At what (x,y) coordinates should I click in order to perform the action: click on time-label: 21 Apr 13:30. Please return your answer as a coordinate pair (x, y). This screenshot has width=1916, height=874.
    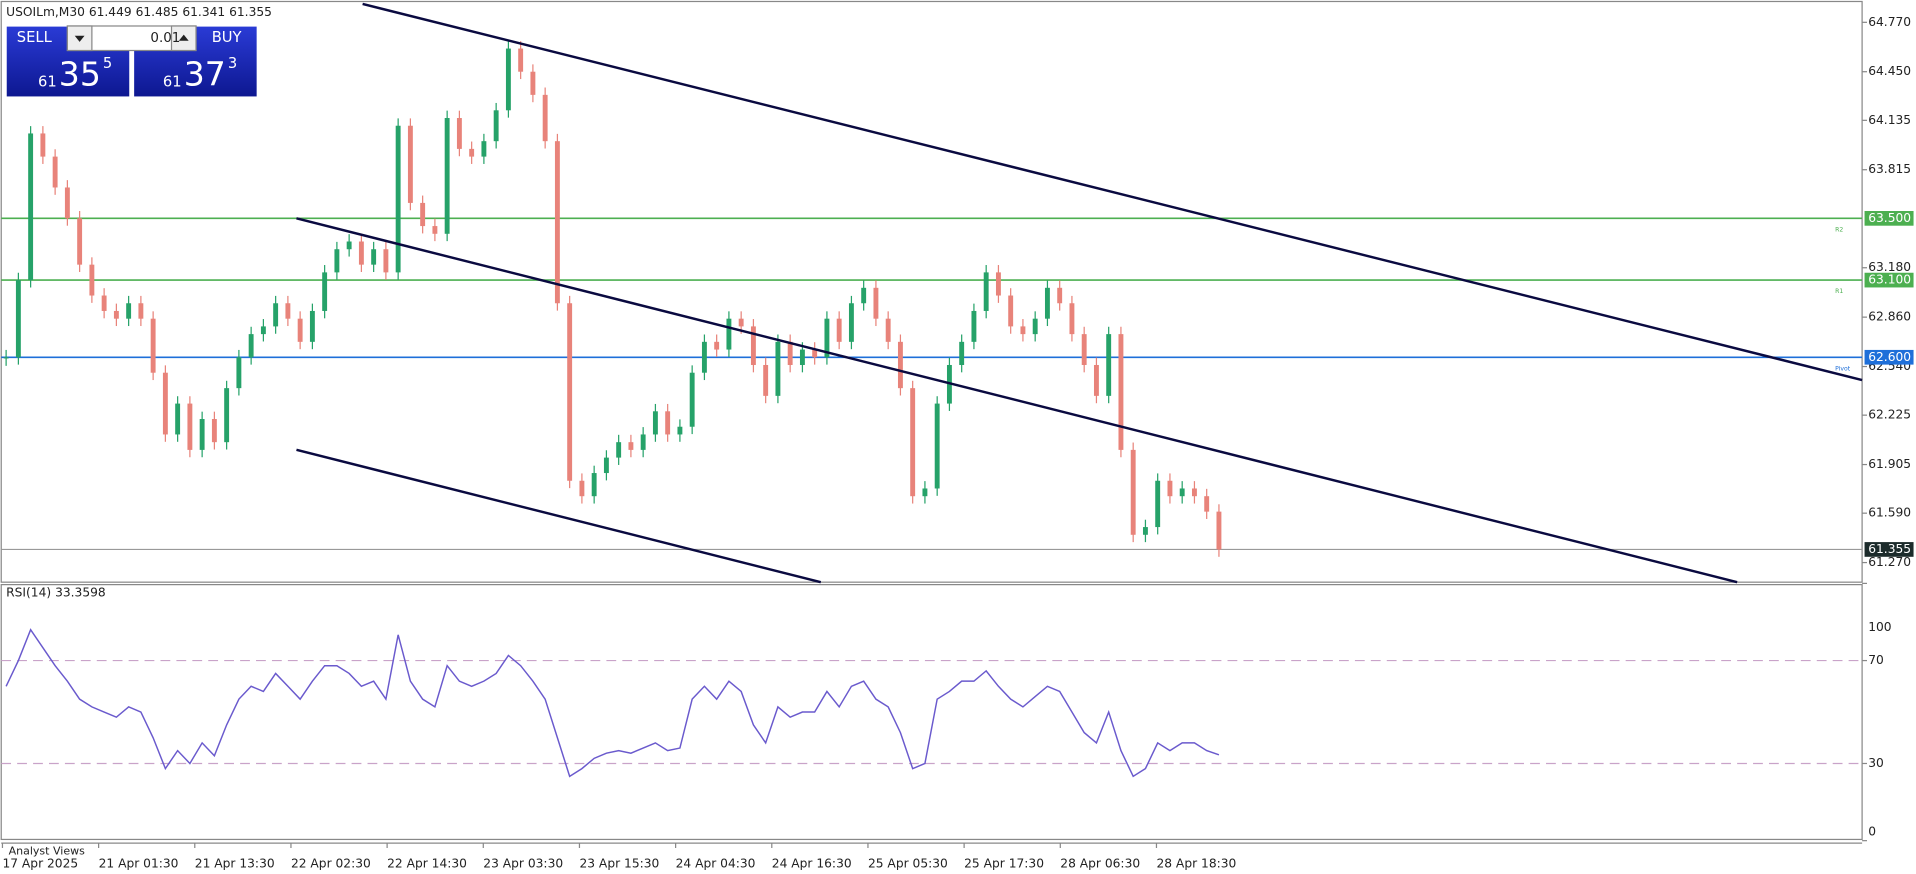
    Looking at the image, I should click on (235, 863).